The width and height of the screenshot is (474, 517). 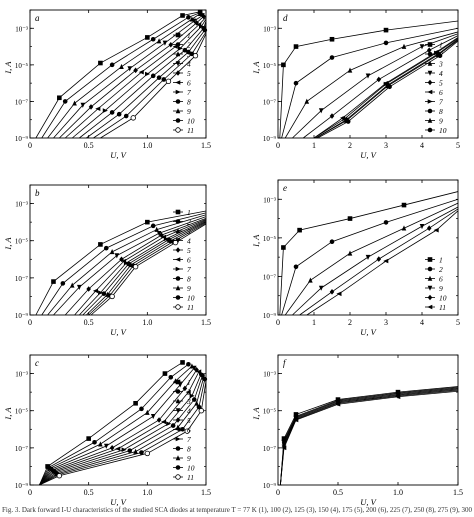 I want to click on x-tick-label: 3, so click(x=386, y=145).